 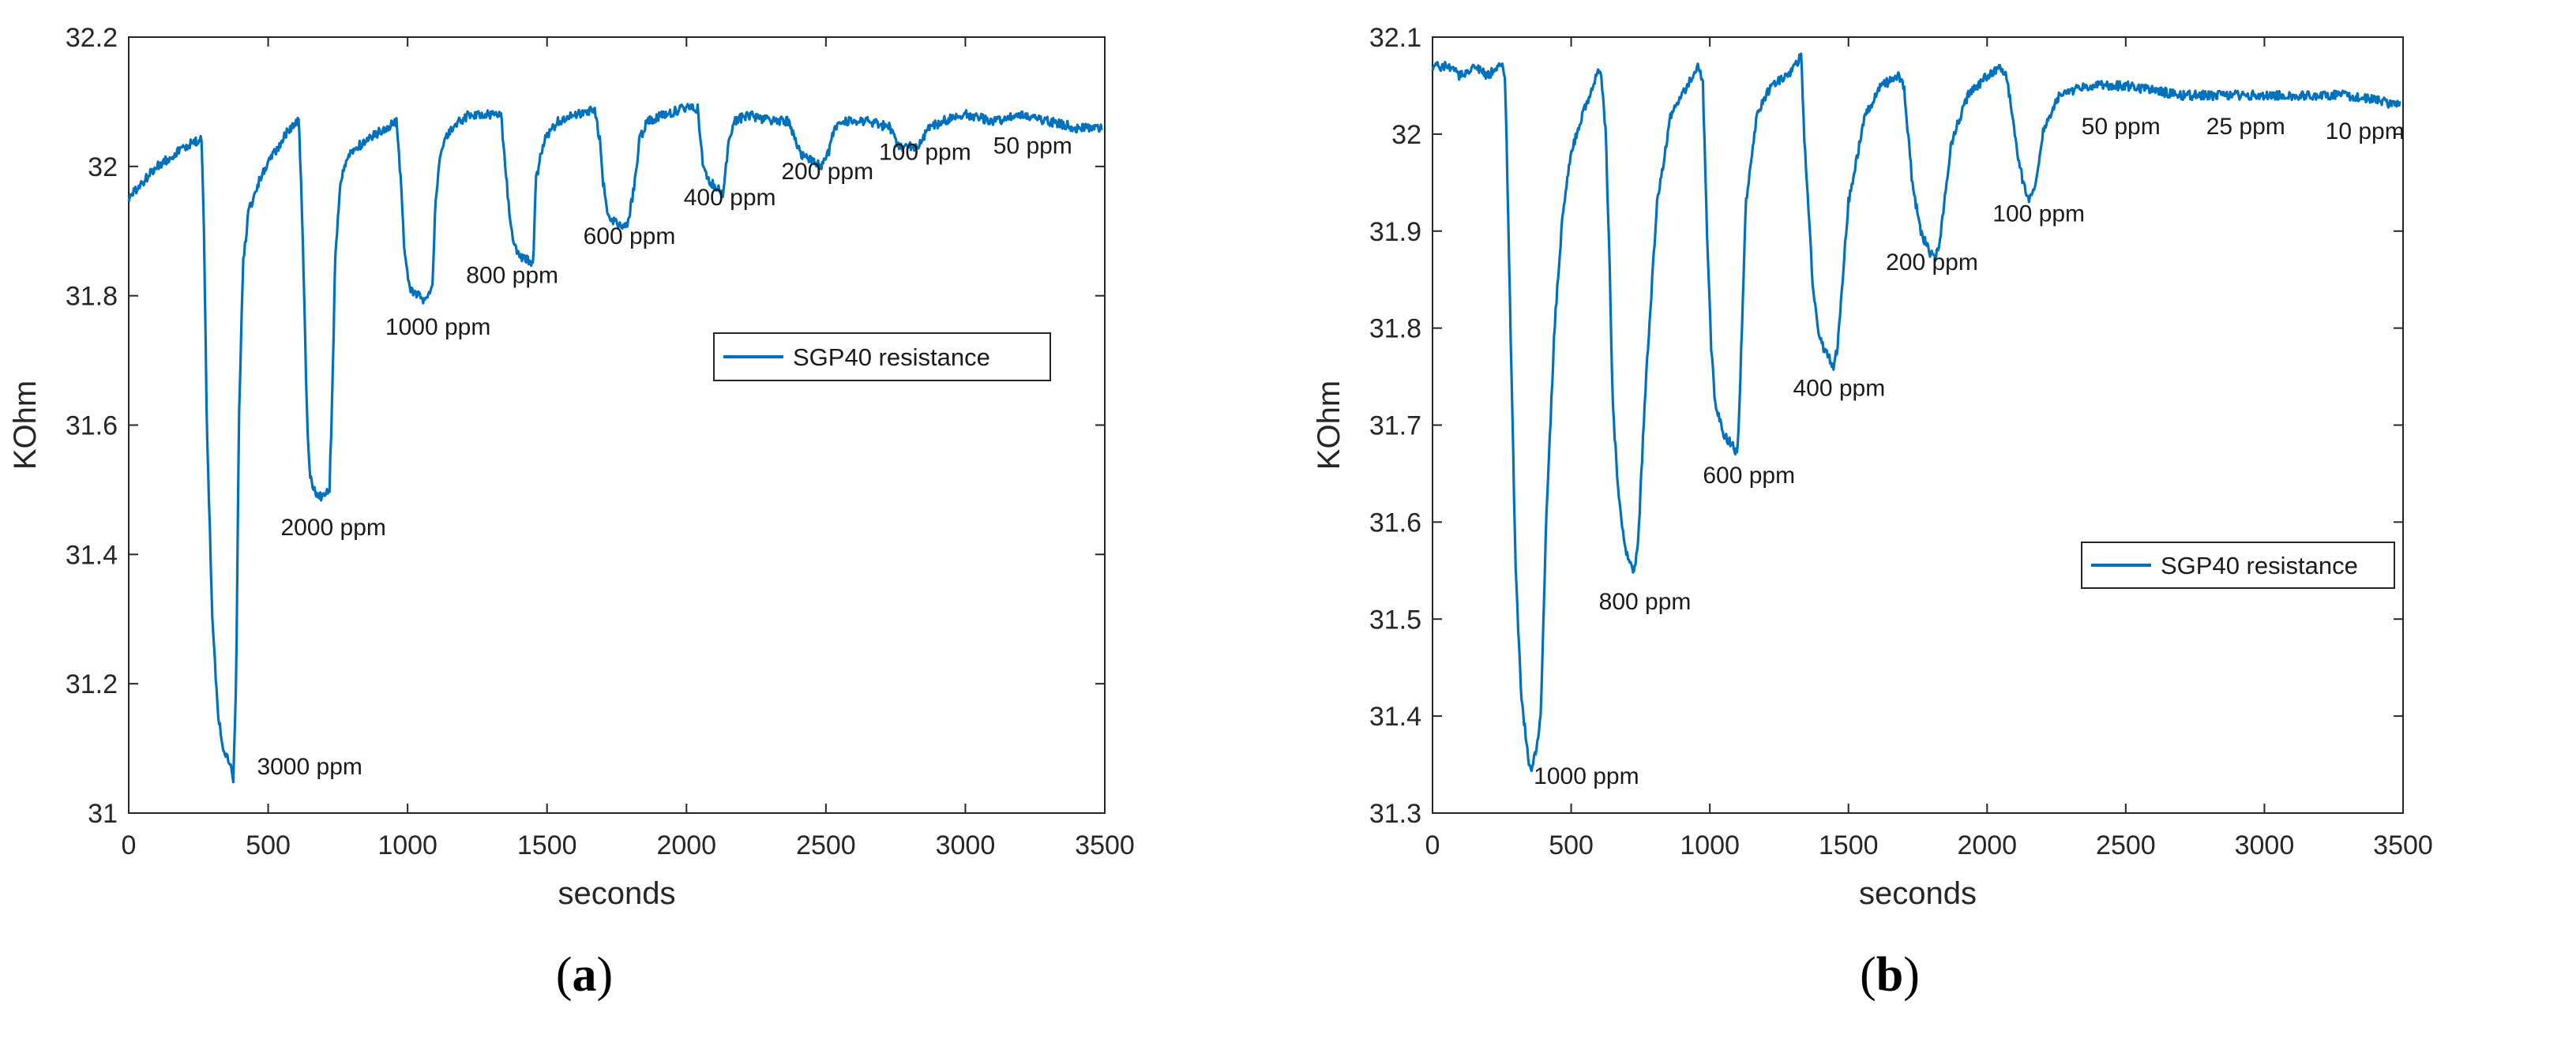 I want to click on chart-b-xtick-label: 2000, so click(x=1987, y=845).